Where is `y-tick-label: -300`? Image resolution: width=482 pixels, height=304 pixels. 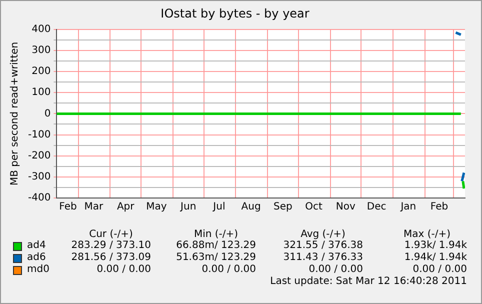
y-tick-label: -300 is located at coordinates (39, 177).